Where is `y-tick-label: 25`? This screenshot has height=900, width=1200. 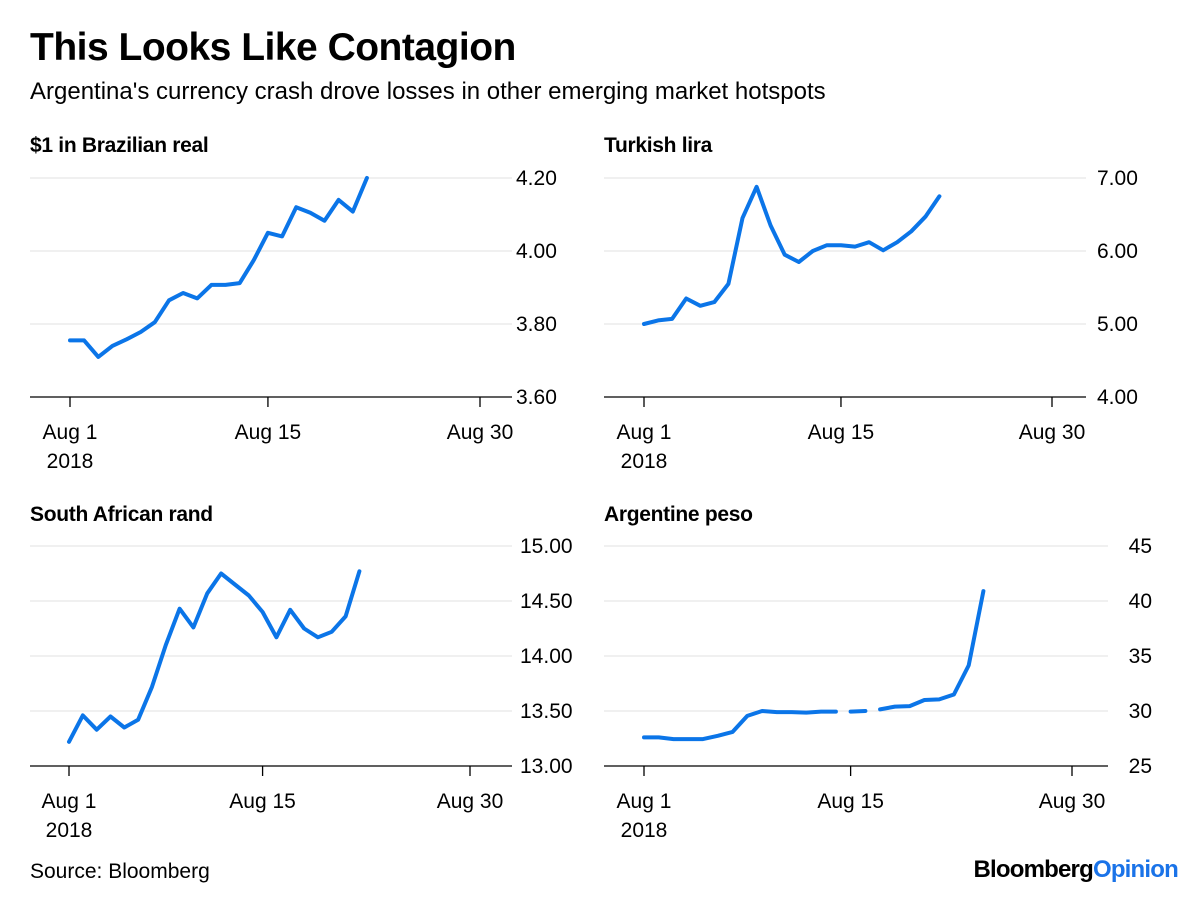 y-tick-label: 25 is located at coordinates (1140, 766).